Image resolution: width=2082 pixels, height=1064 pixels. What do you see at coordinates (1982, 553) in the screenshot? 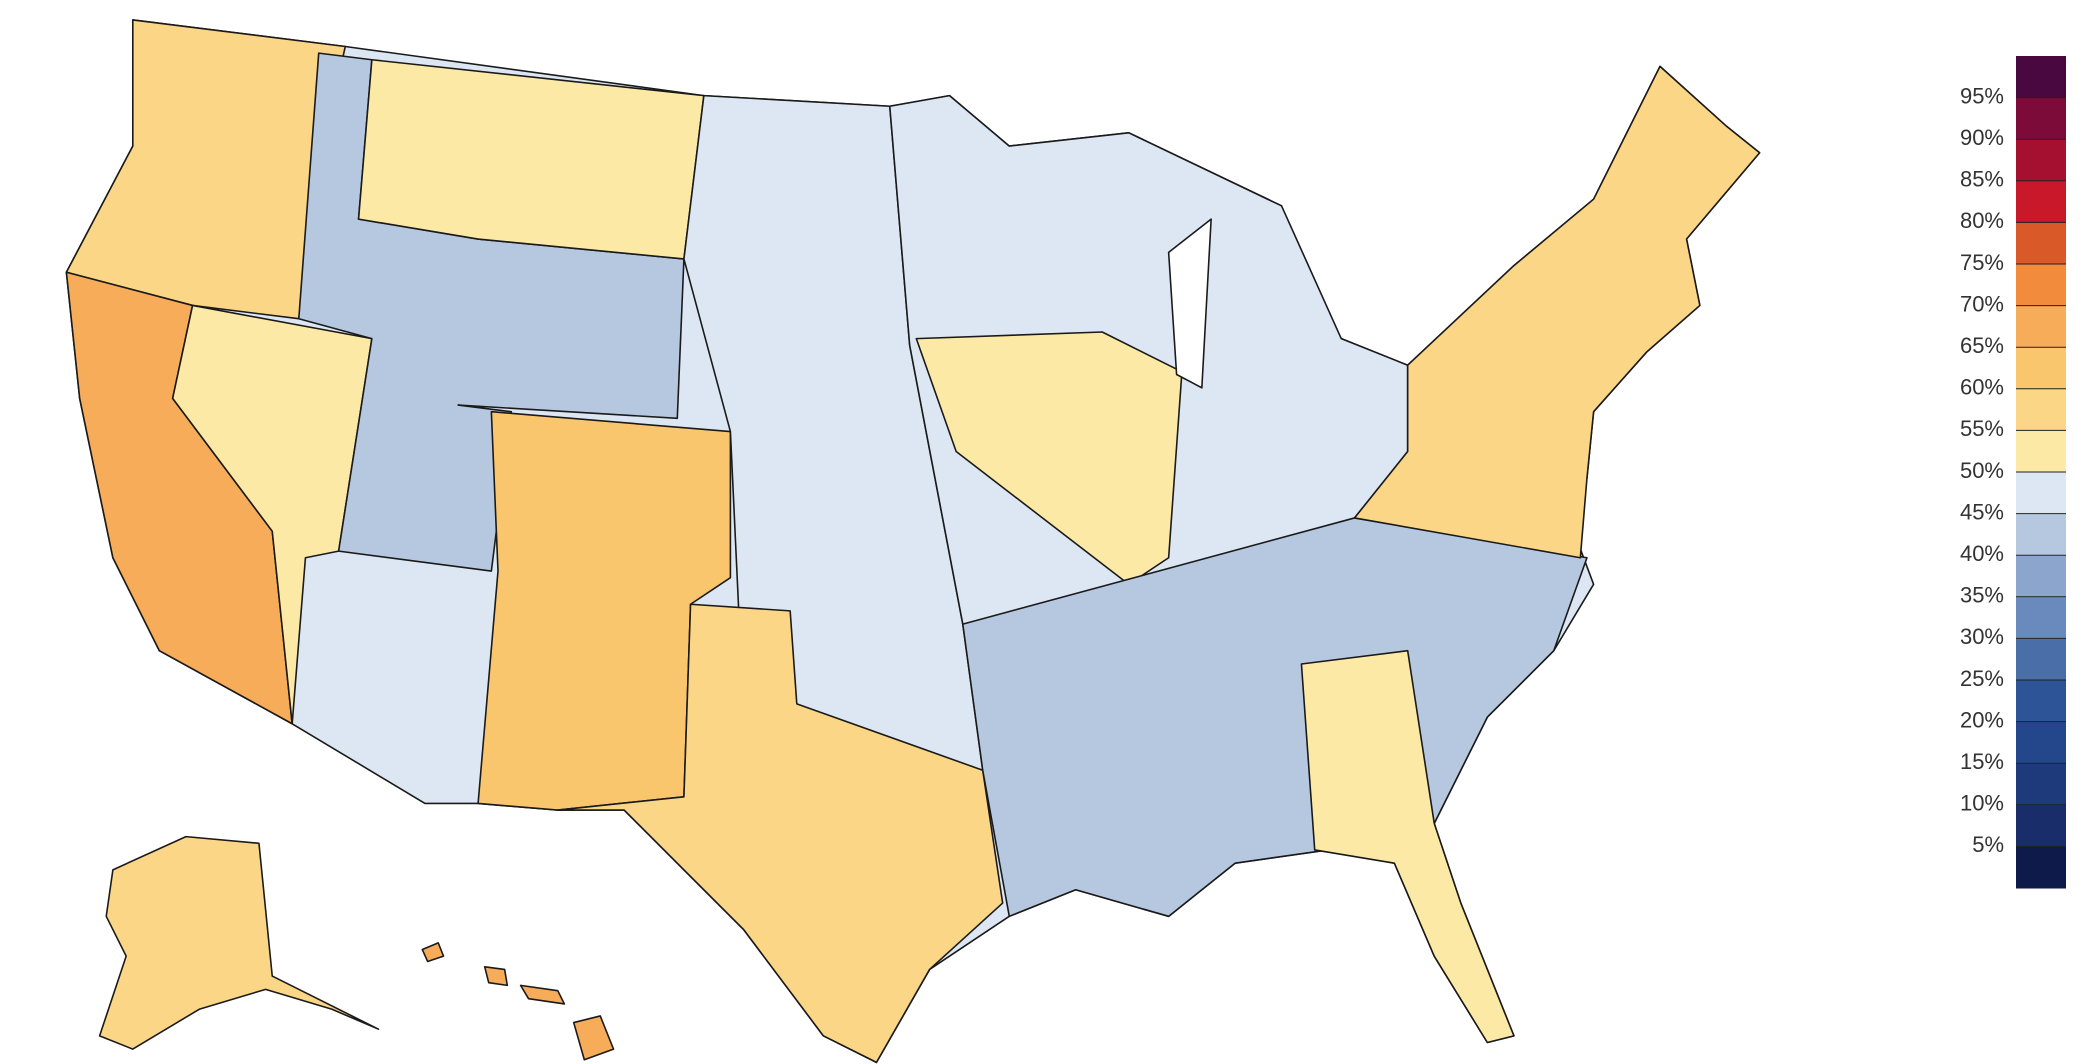
I see `tick-label: 40%` at bounding box center [1982, 553].